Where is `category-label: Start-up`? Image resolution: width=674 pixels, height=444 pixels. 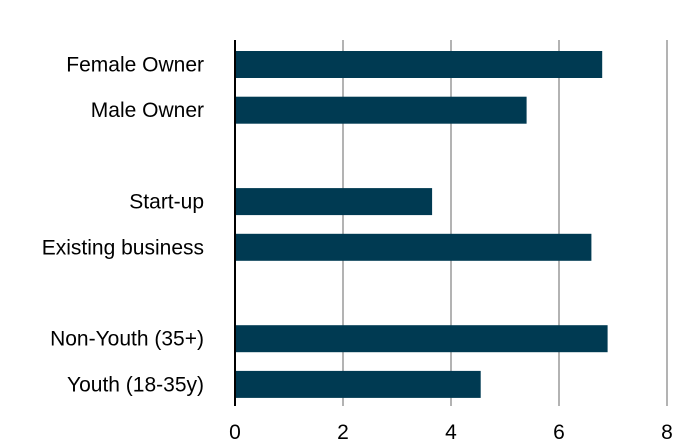 category-label: Start-up is located at coordinates (166, 202).